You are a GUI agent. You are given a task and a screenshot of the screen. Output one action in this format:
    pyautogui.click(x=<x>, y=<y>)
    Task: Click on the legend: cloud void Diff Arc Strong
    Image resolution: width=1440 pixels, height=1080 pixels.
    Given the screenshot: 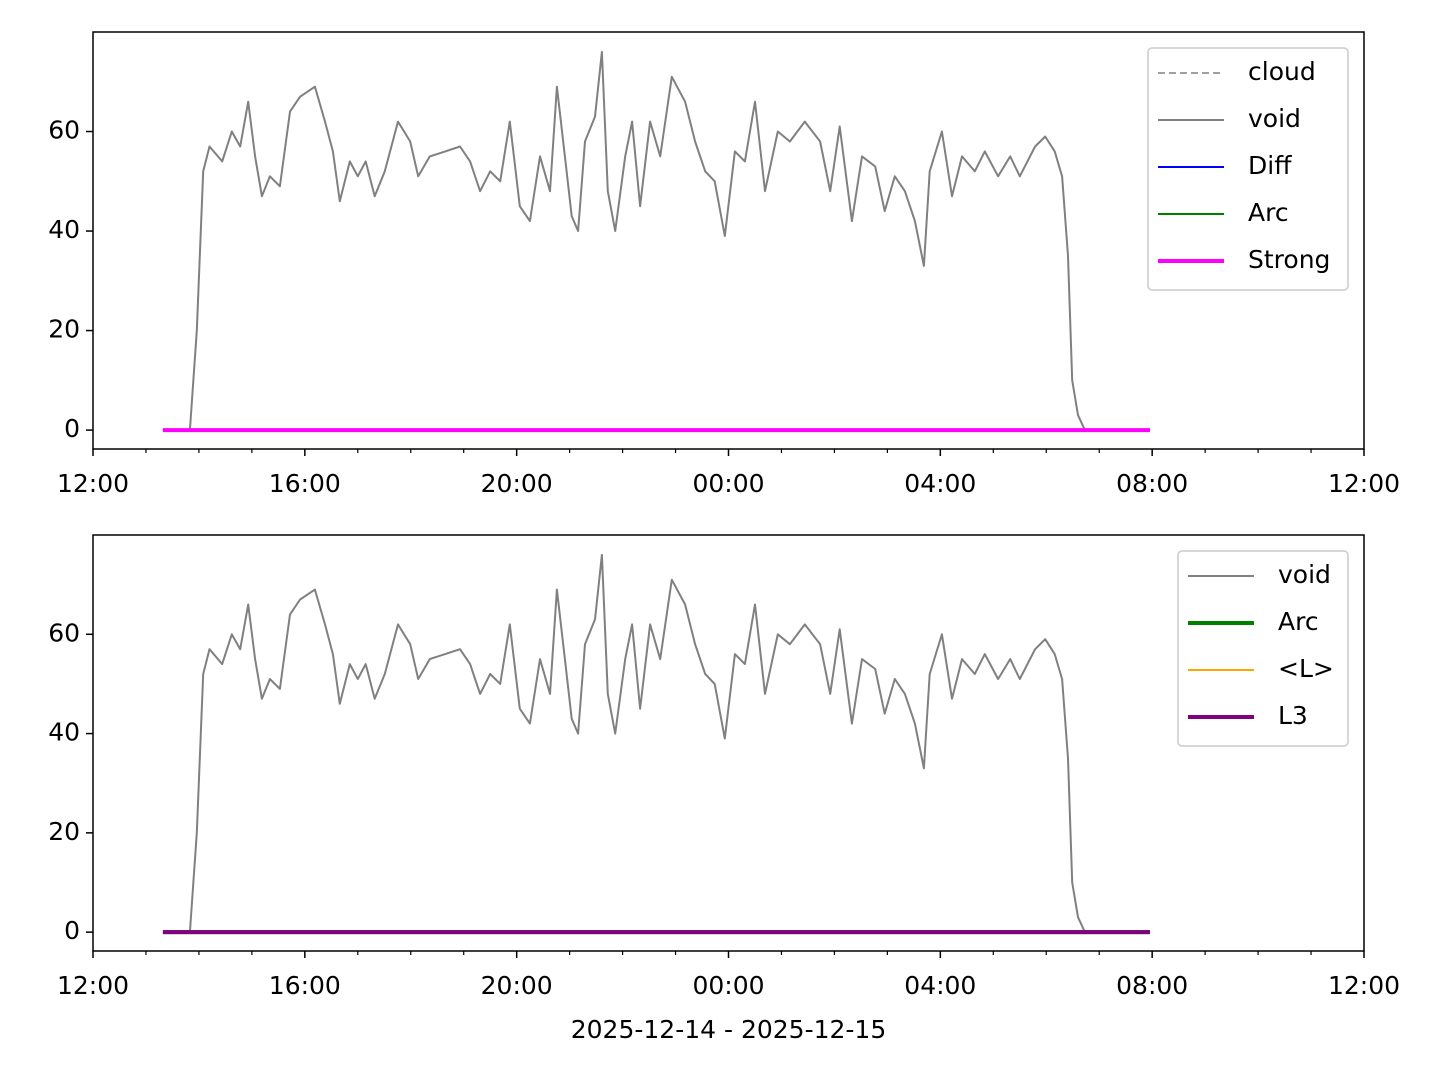 What is the action you would take?
    pyautogui.click(x=1248, y=169)
    